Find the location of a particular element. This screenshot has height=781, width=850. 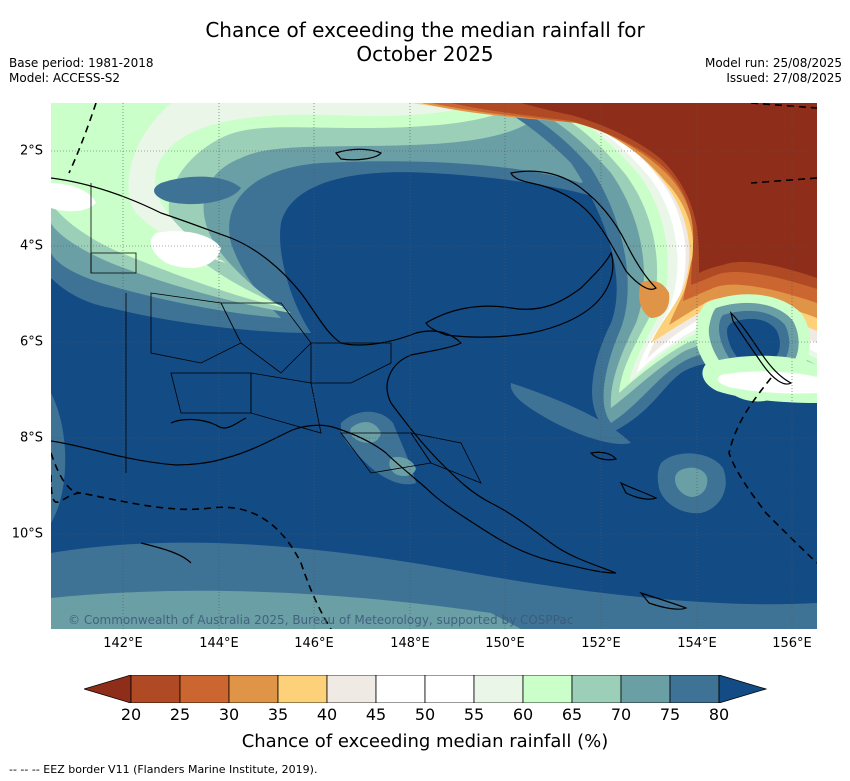

colorbar-tick-label: 25 is located at coordinates (180, 714).